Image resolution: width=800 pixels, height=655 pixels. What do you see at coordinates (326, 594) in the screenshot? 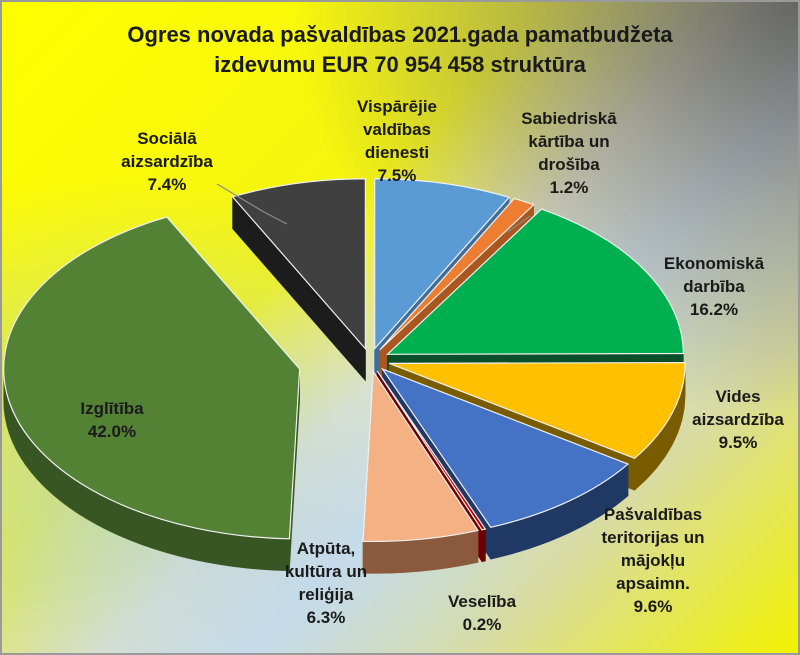
I see `slice-name-line: reliģija` at bounding box center [326, 594].